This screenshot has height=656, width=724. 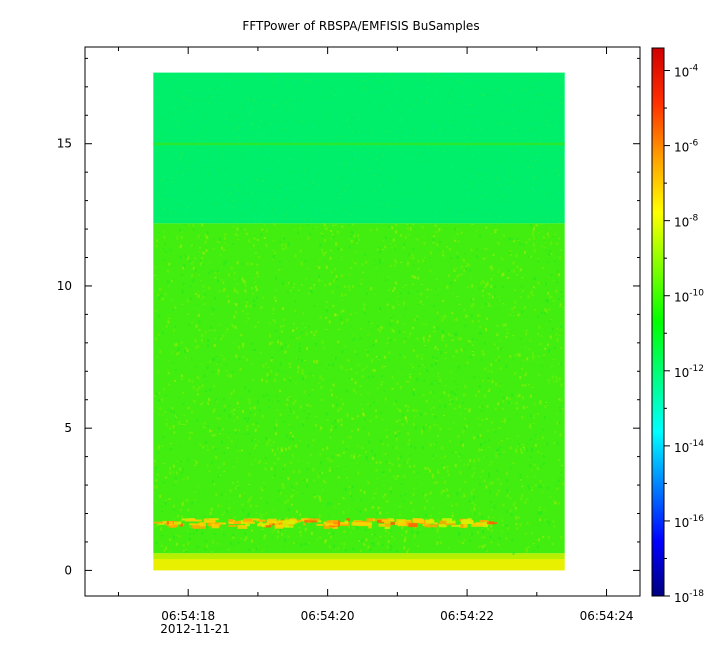 I want to click on x-date-label: 2012-11-21, so click(x=195, y=629).